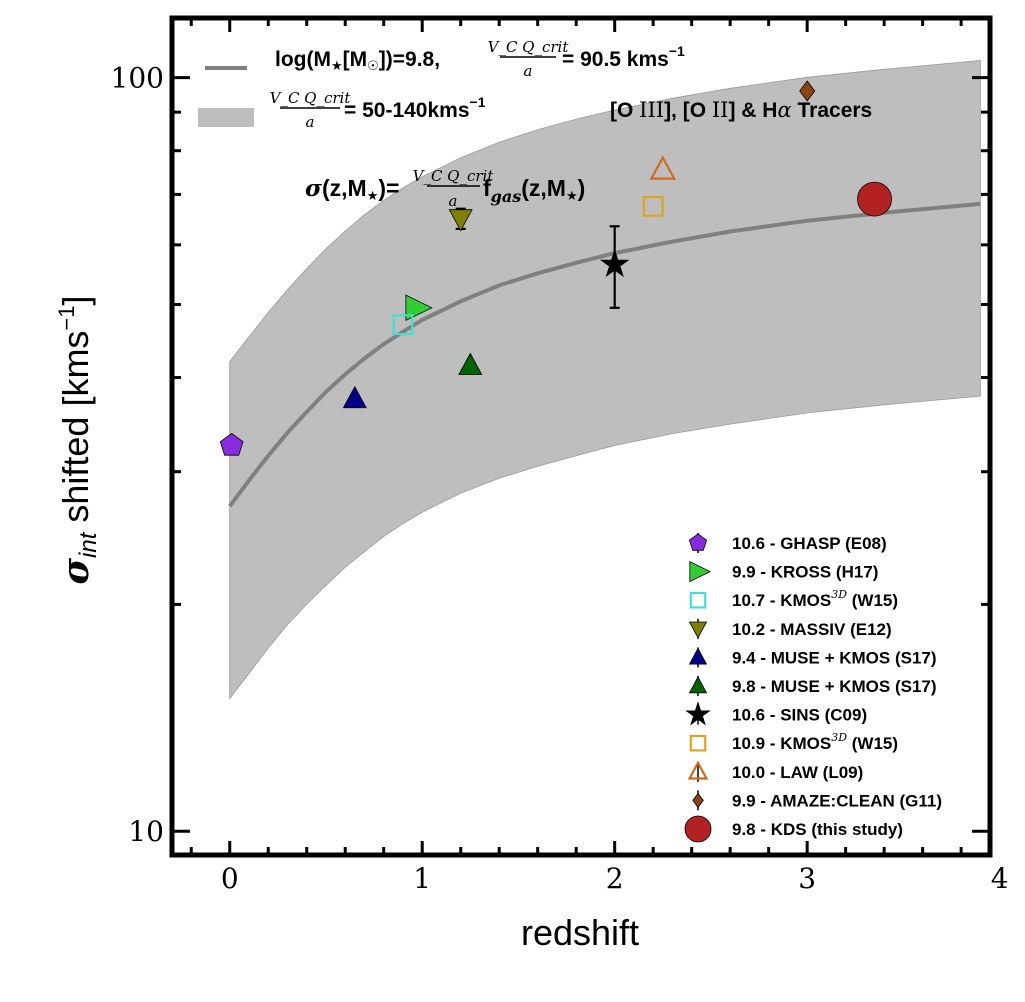 Image resolution: width=1025 pixels, height=1002 pixels. What do you see at coordinates (352, 189) in the screenshot?
I see `equation-lhs: σ(z,M★)=` at bounding box center [352, 189].